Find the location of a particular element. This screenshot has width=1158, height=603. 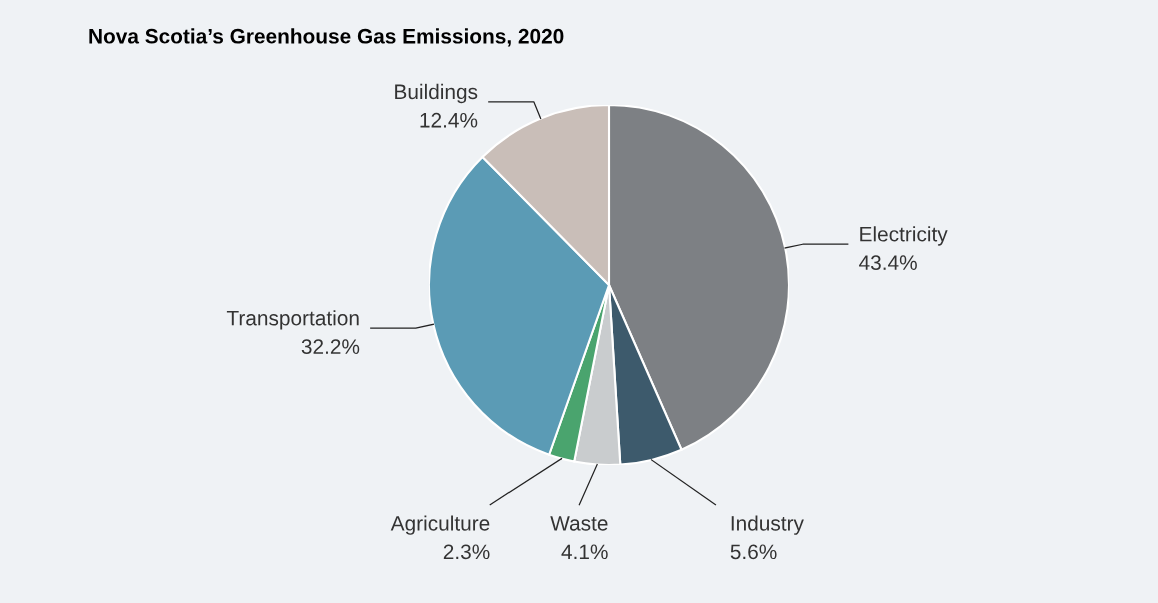

data-label: 4.1% is located at coordinates (584, 552).